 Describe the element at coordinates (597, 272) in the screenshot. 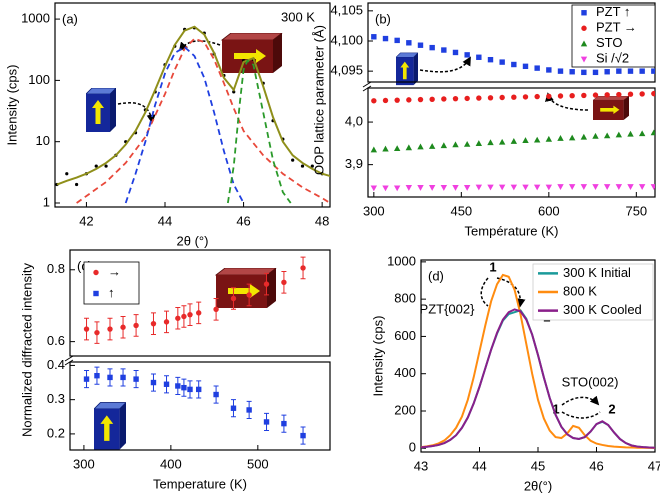

I see `legend-label: 300 K Initial` at that location.